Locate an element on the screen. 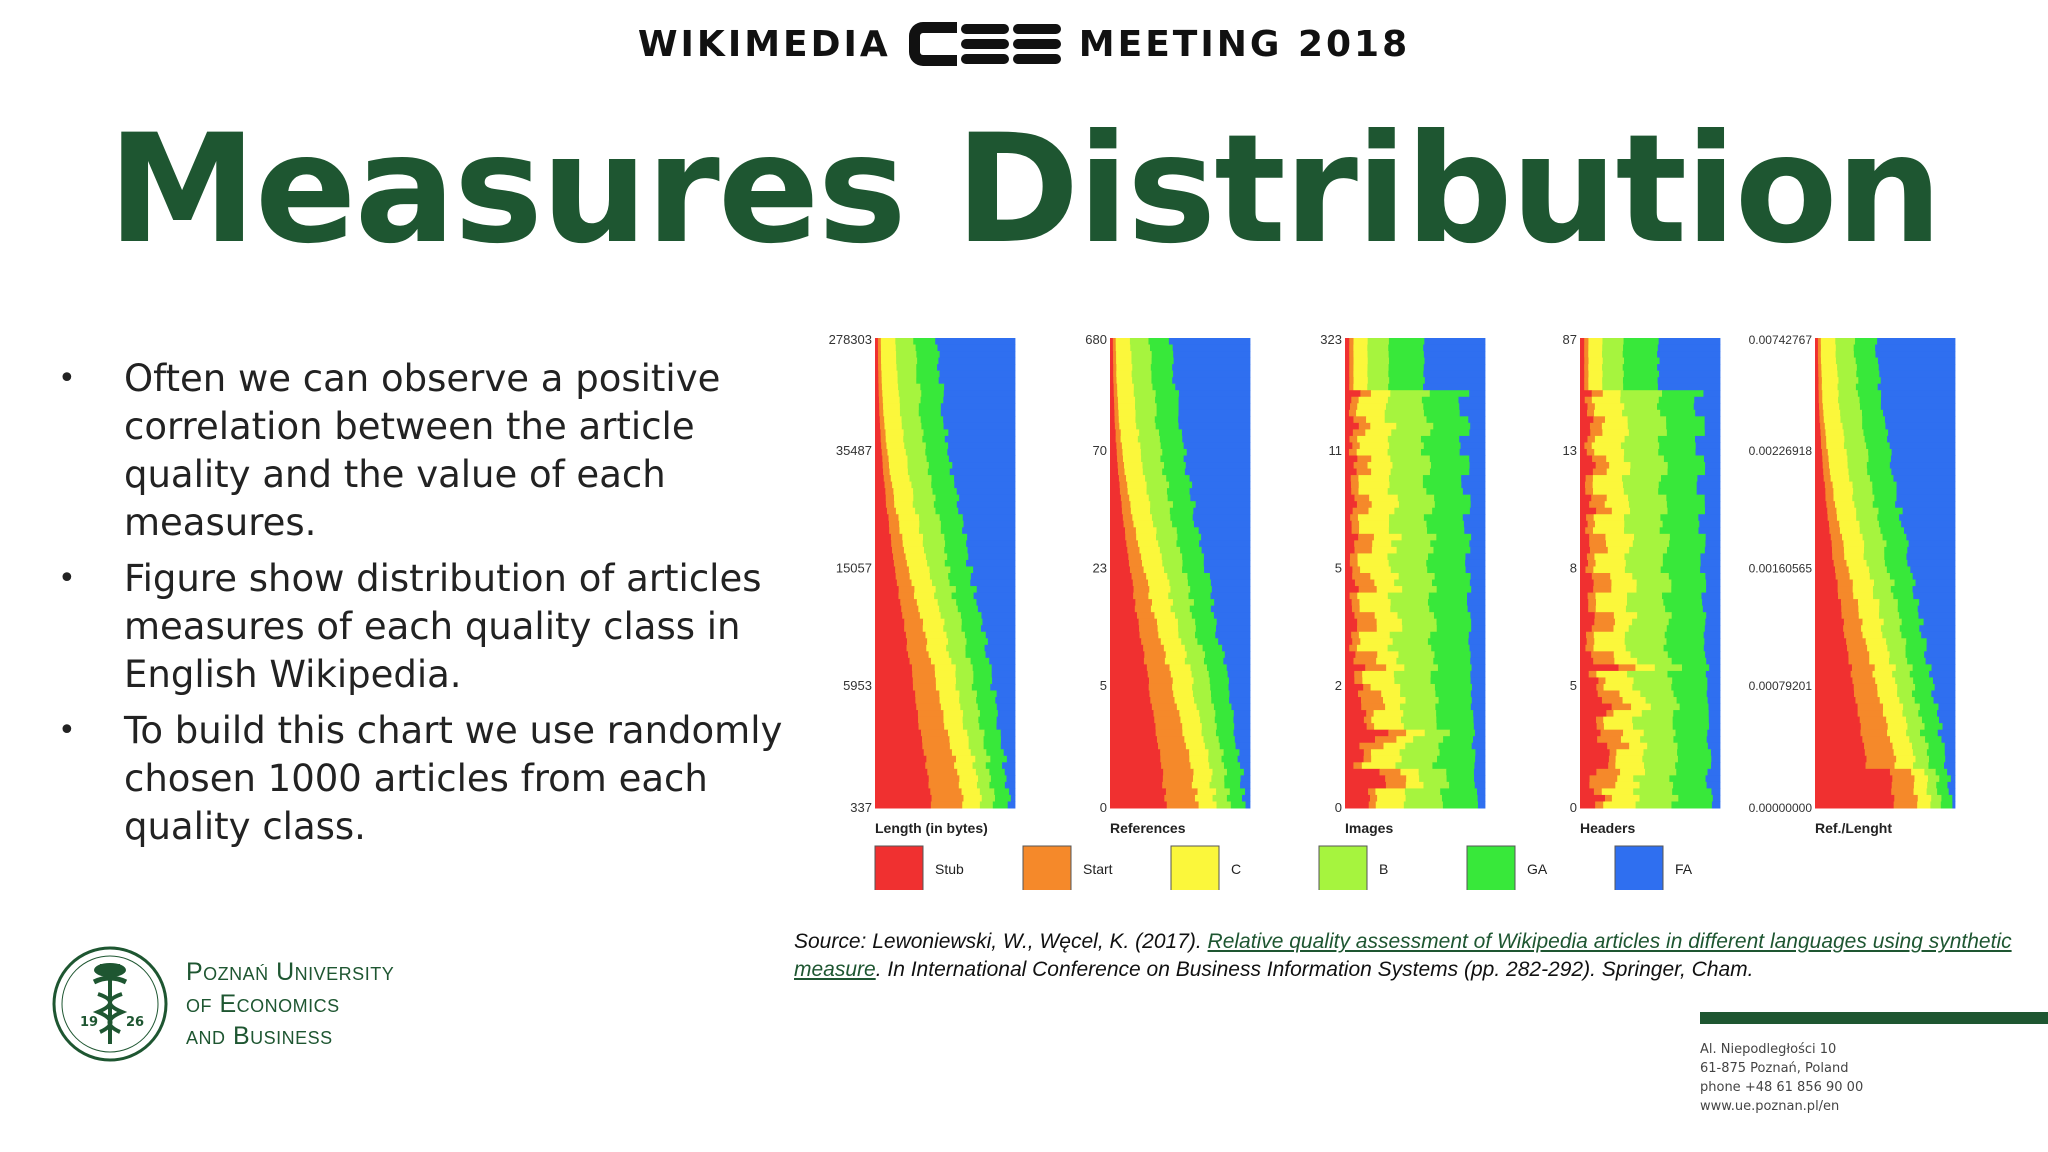  address-line: 61-875 Poznań, Poland is located at coordinates (1774, 1068).